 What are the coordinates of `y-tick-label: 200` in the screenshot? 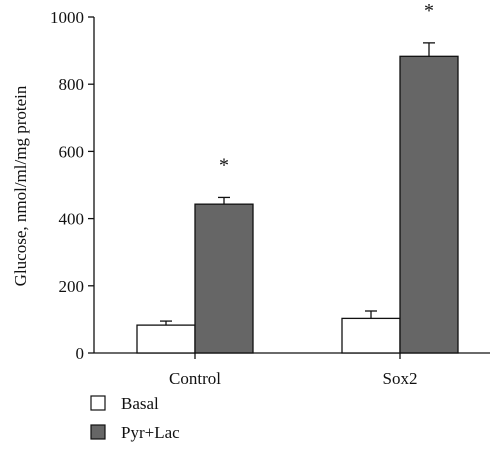 It's located at (72, 286).